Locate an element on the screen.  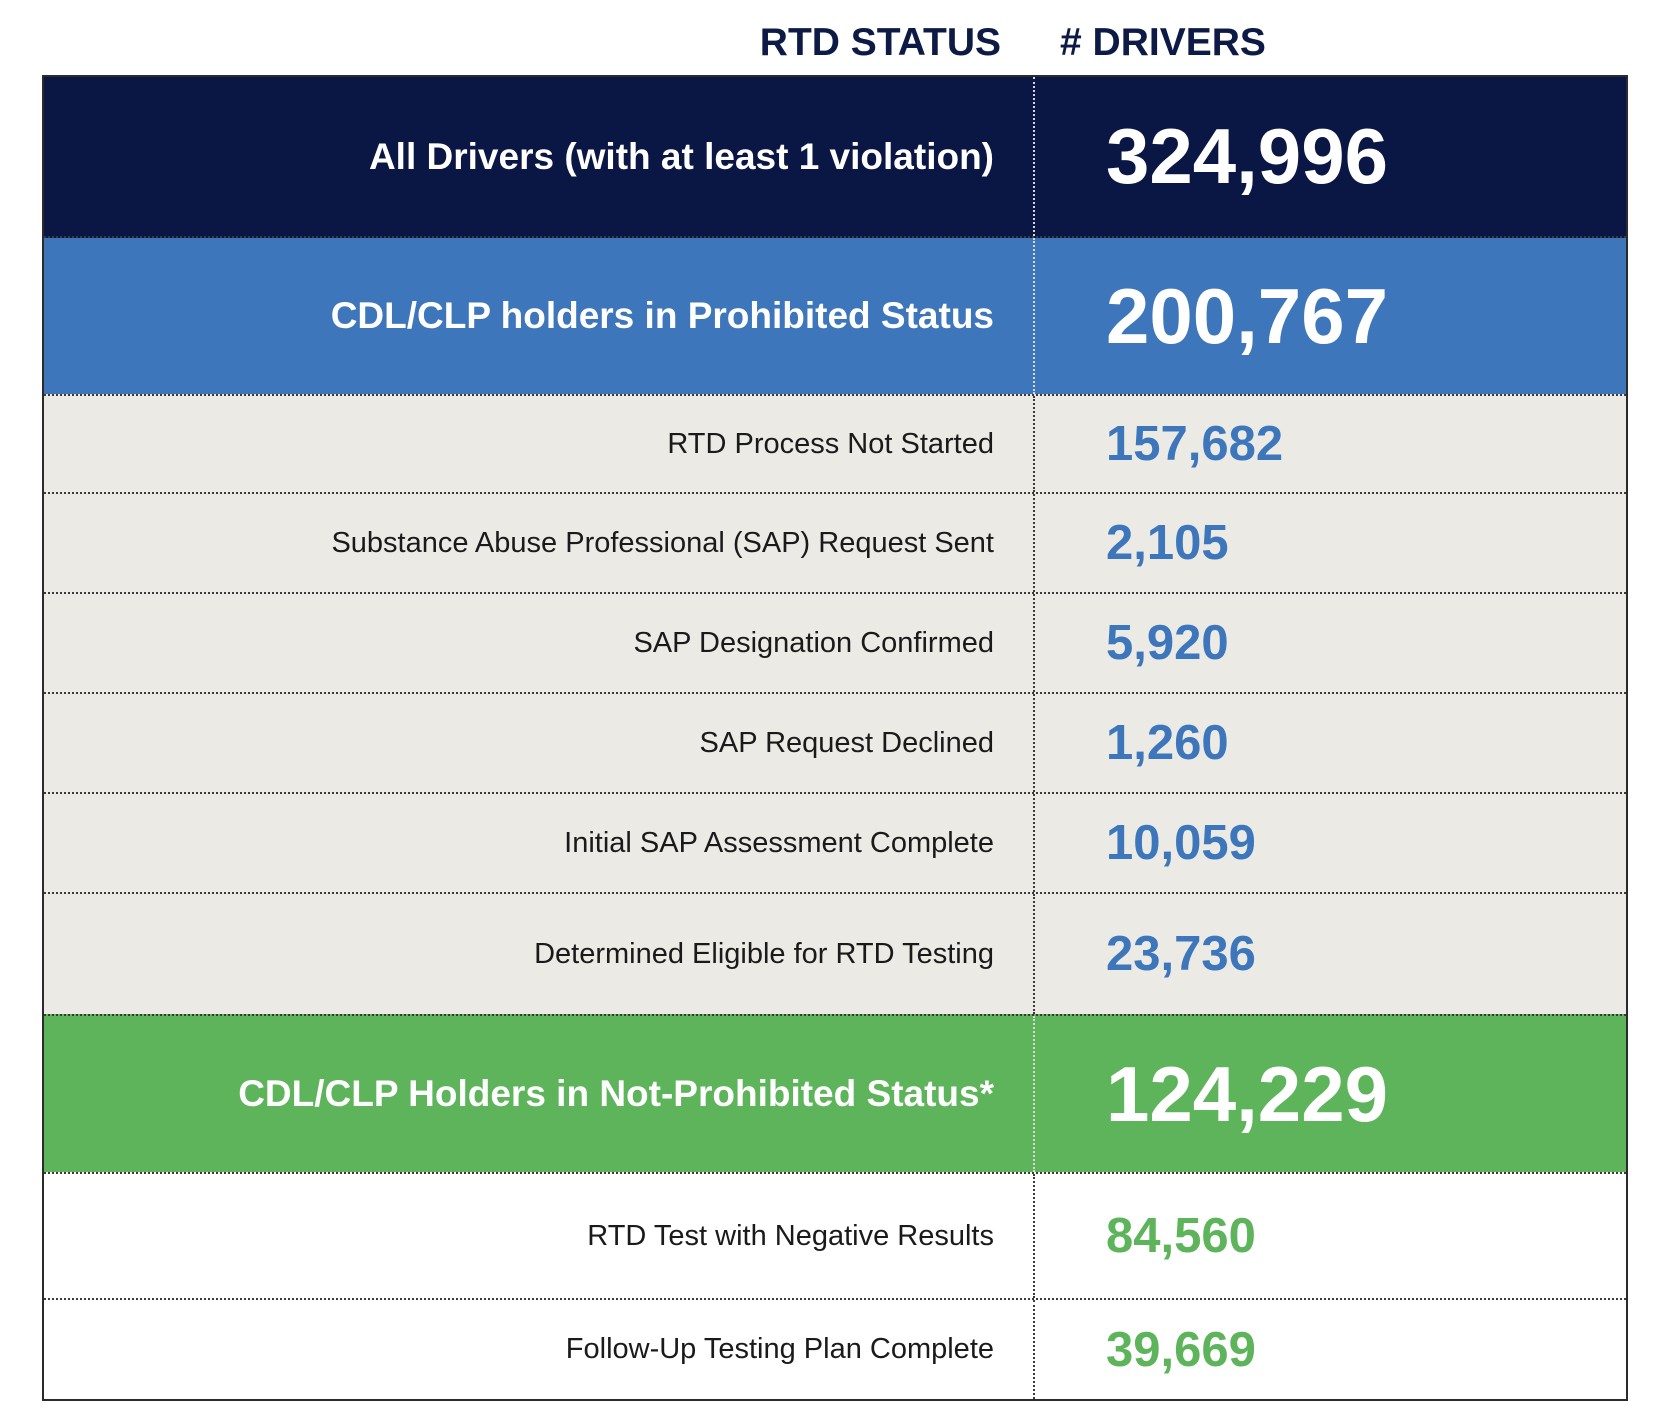
table-row-sap-request-declined: SAP Request Declined 1,260 is located at coordinates (835, 744).